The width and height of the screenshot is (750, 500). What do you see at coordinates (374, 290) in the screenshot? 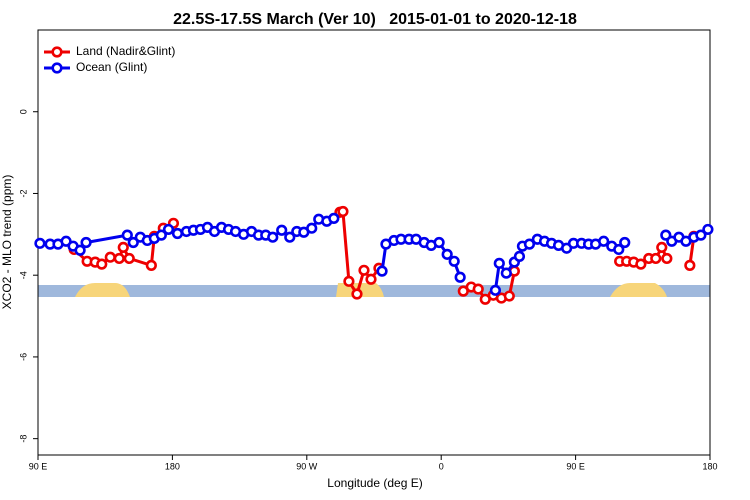
I see `land-mask-strip` at bounding box center [374, 290].